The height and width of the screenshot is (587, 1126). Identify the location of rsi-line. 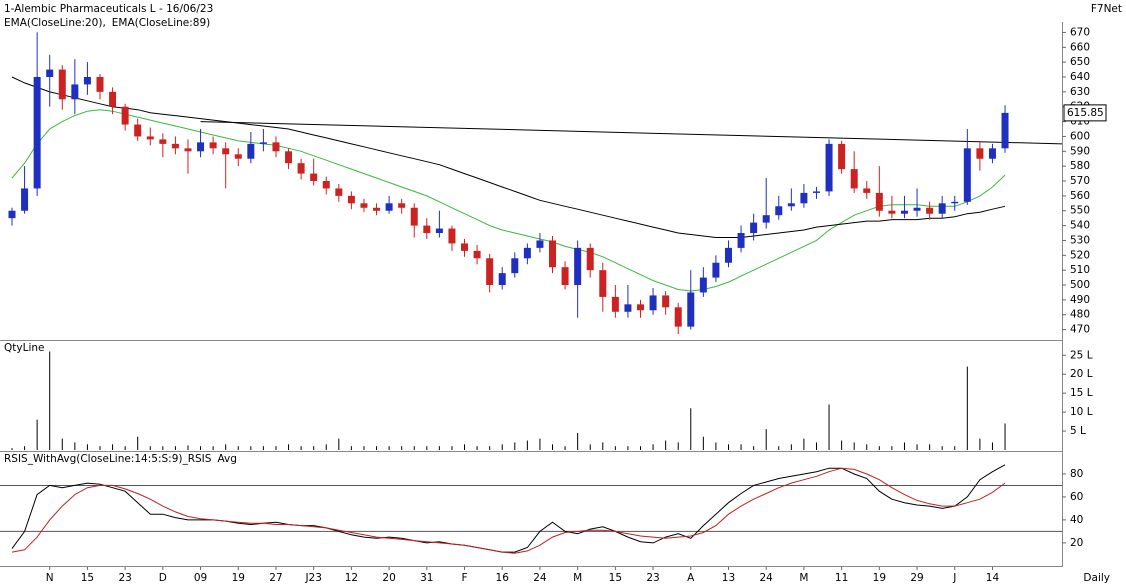
(508, 508).